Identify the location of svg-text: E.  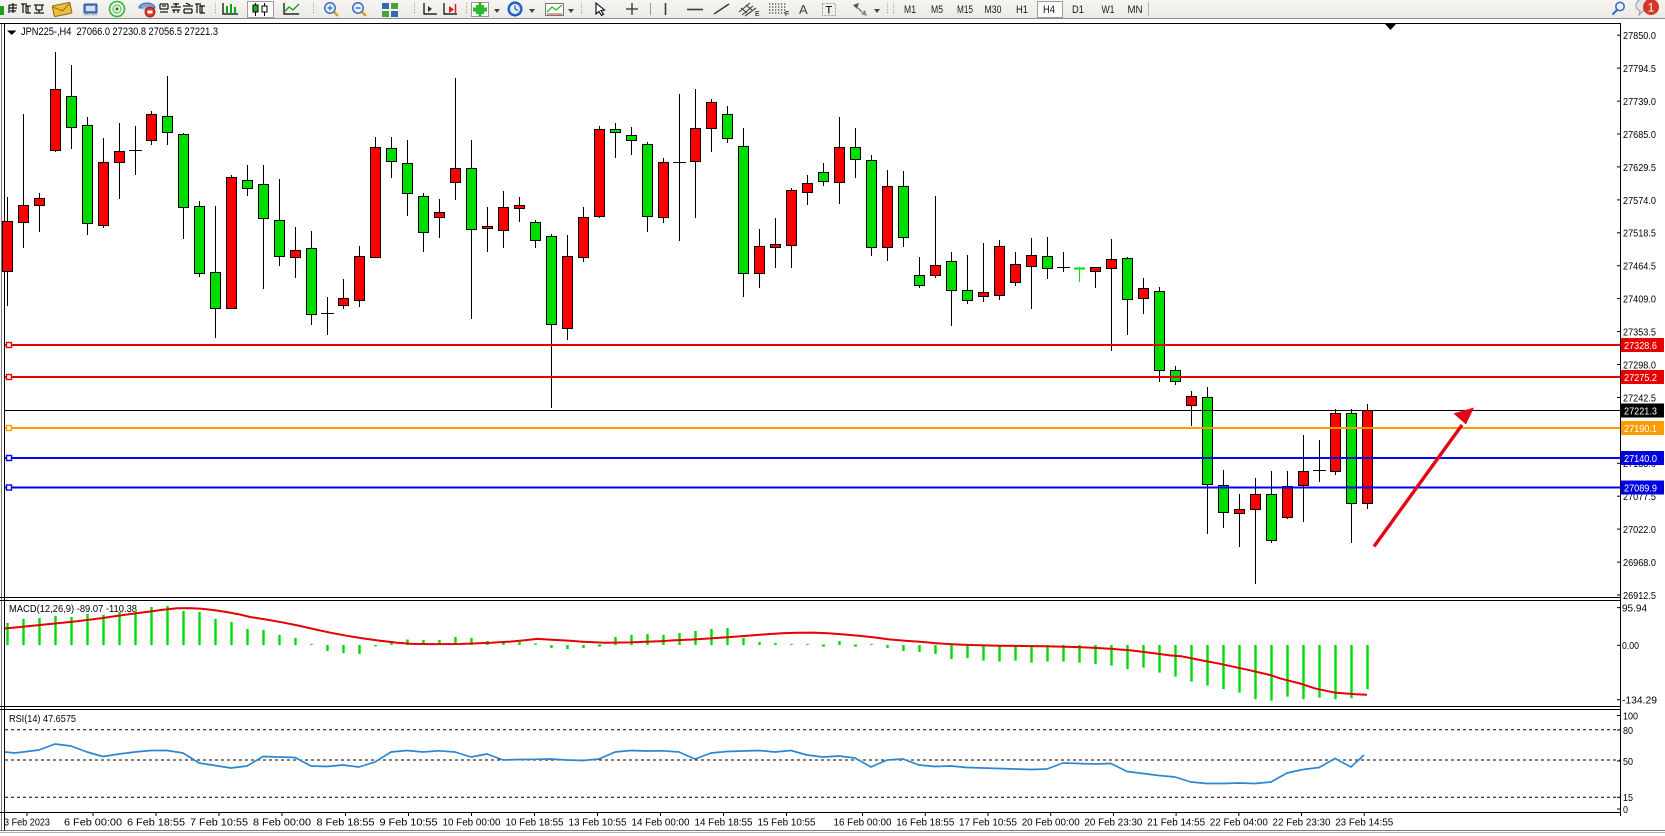
(757, 14).